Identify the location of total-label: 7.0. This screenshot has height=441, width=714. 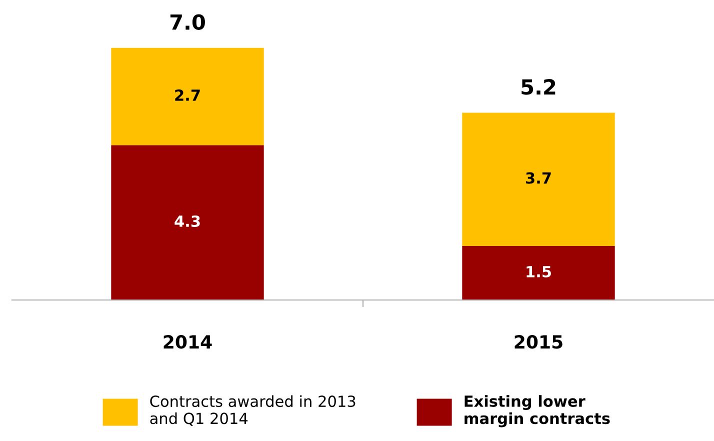
(187, 22).